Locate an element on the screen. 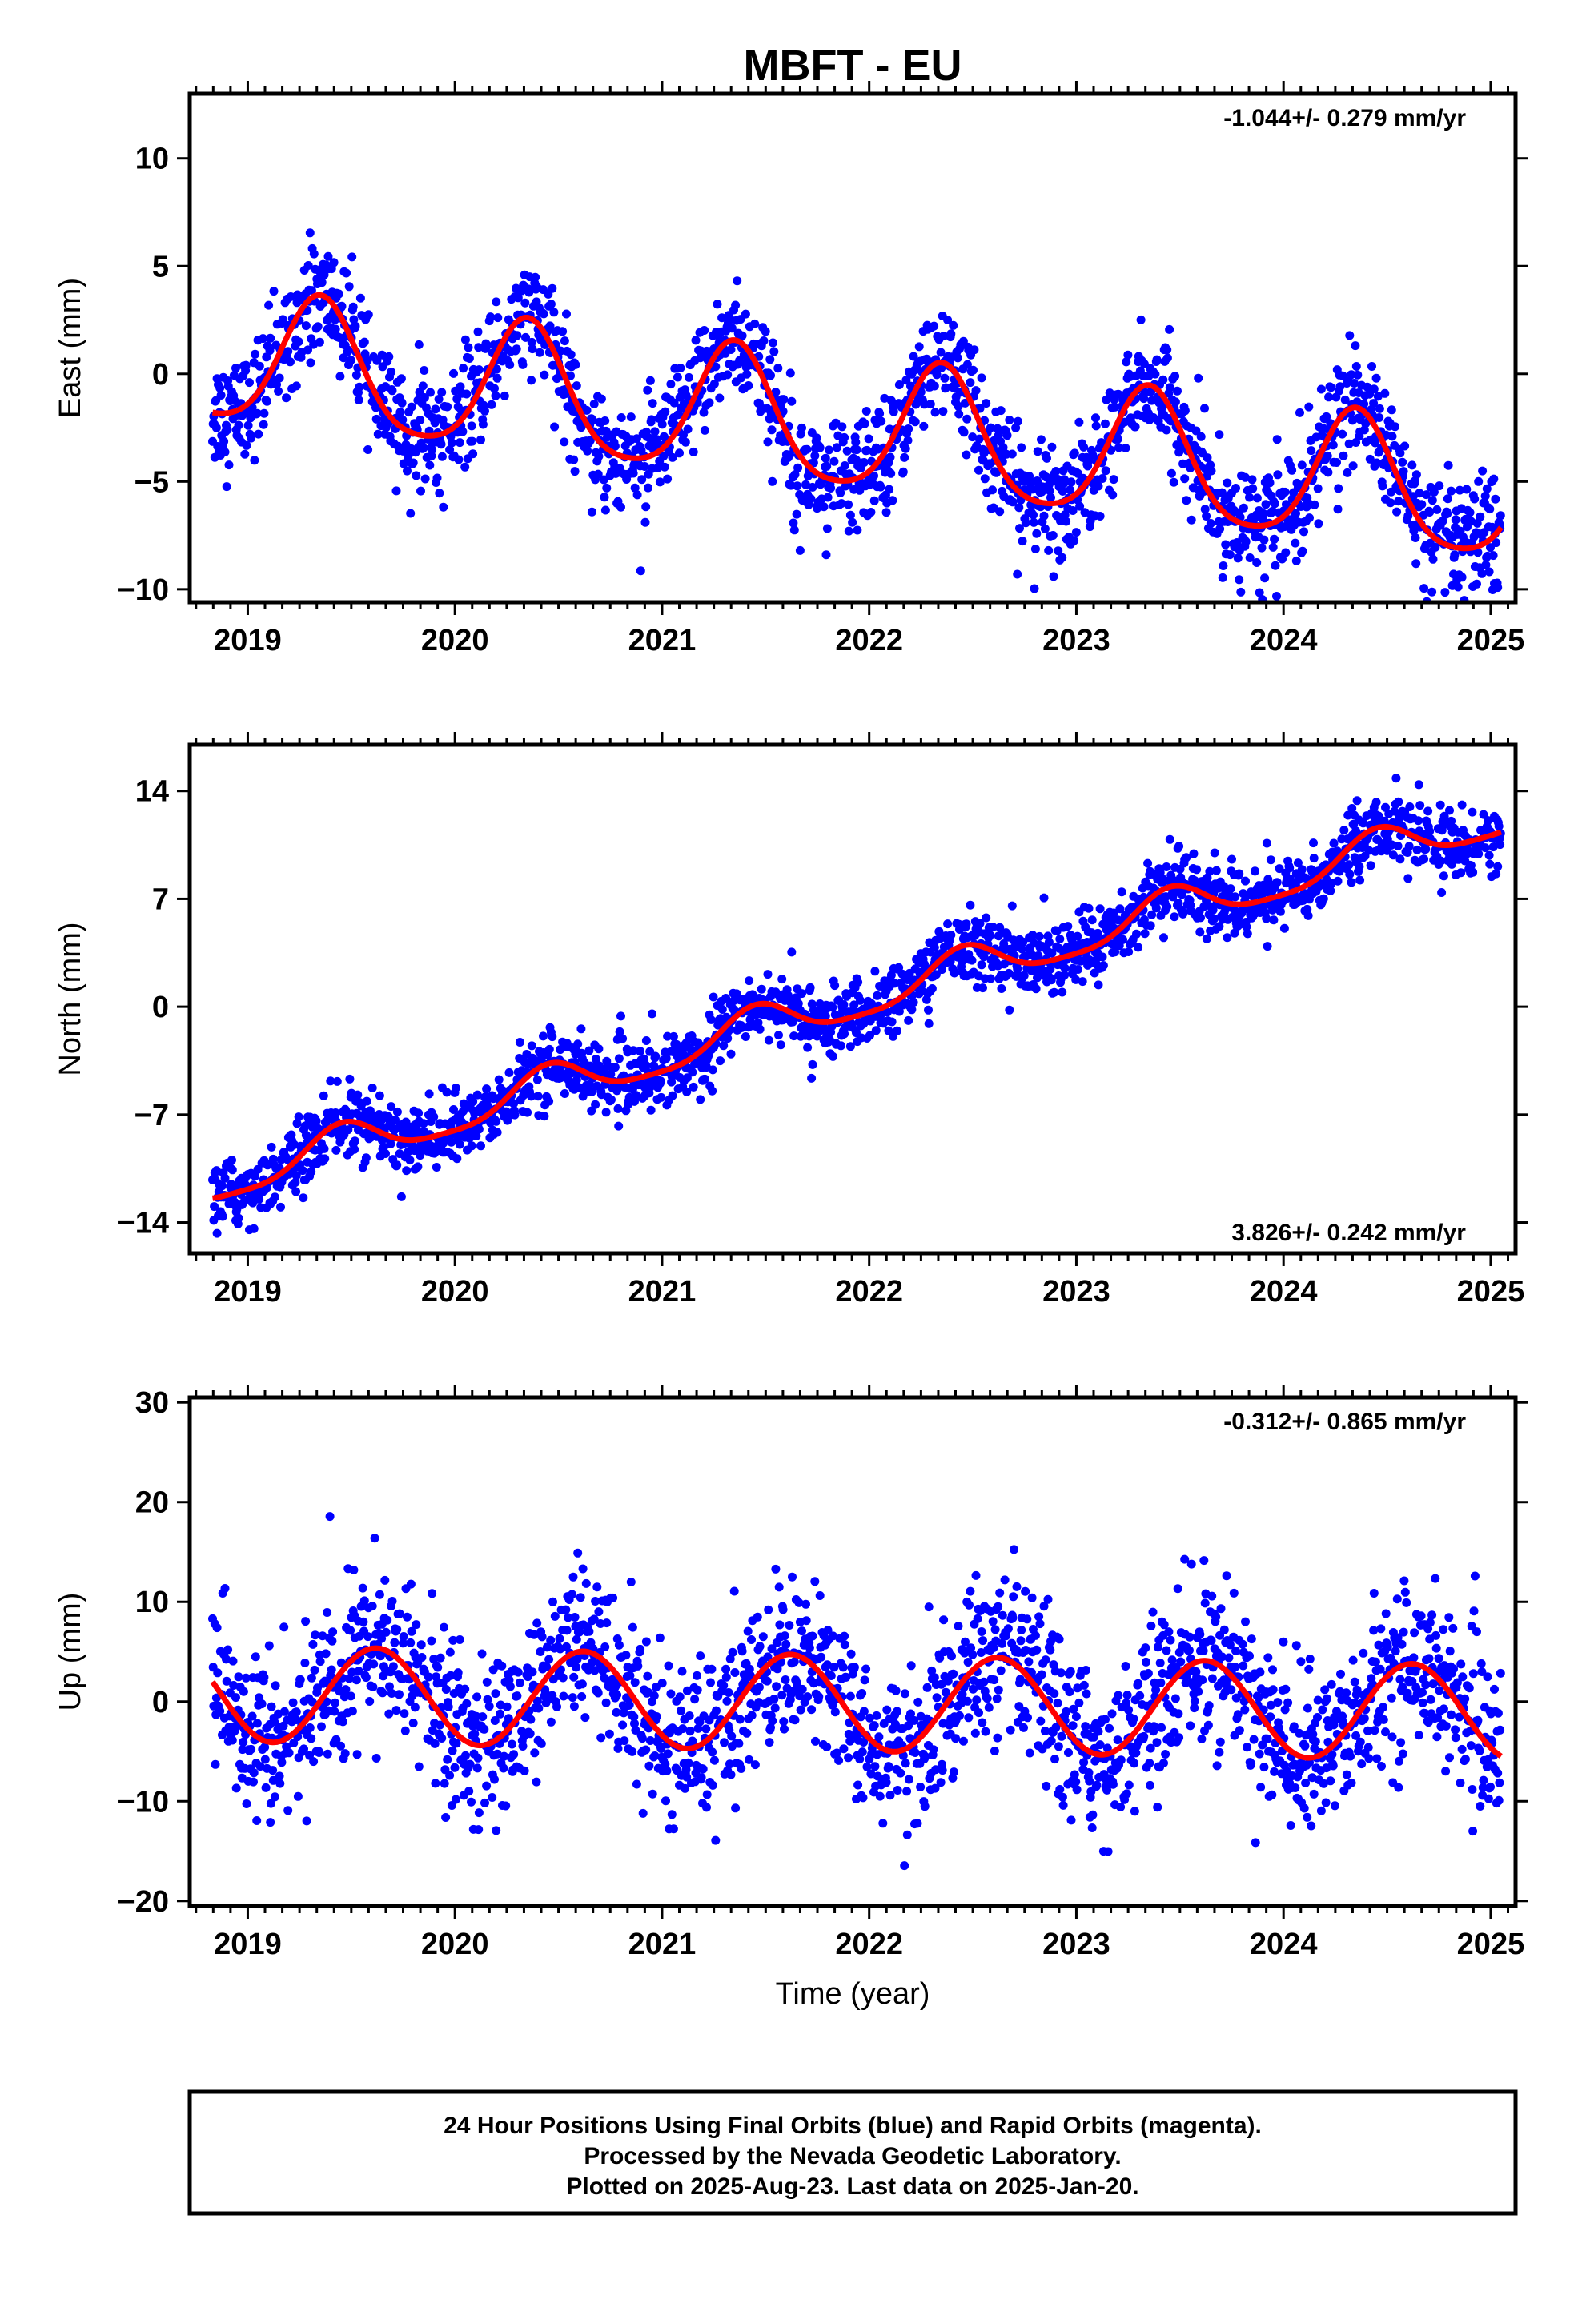 This screenshot has width=1582, height=2324. north-y-tick-label: 0 is located at coordinates (161, 1007).